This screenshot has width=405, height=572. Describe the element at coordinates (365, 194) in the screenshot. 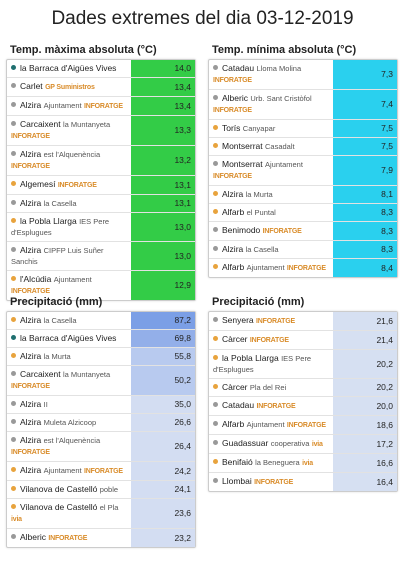

I see `value-cell: 8,1` at that location.